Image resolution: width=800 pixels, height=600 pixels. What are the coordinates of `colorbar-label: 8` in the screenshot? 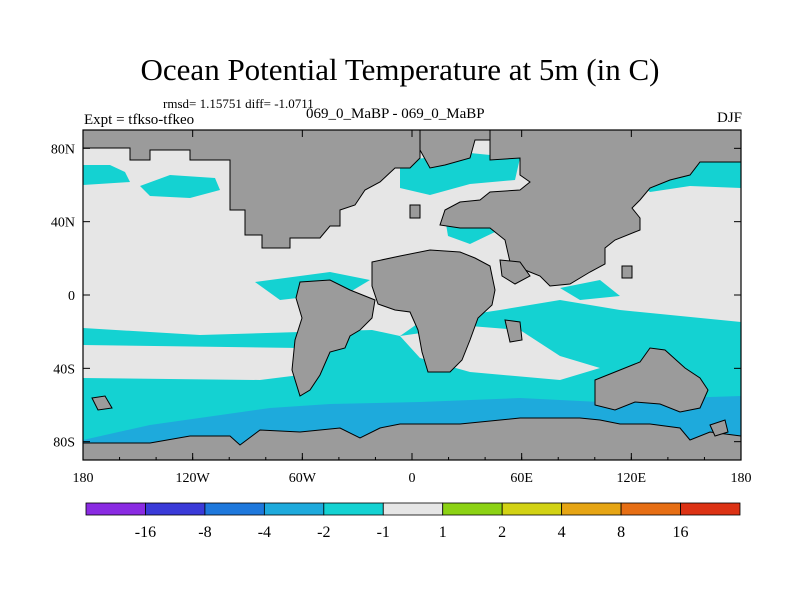 It's located at (621, 532).